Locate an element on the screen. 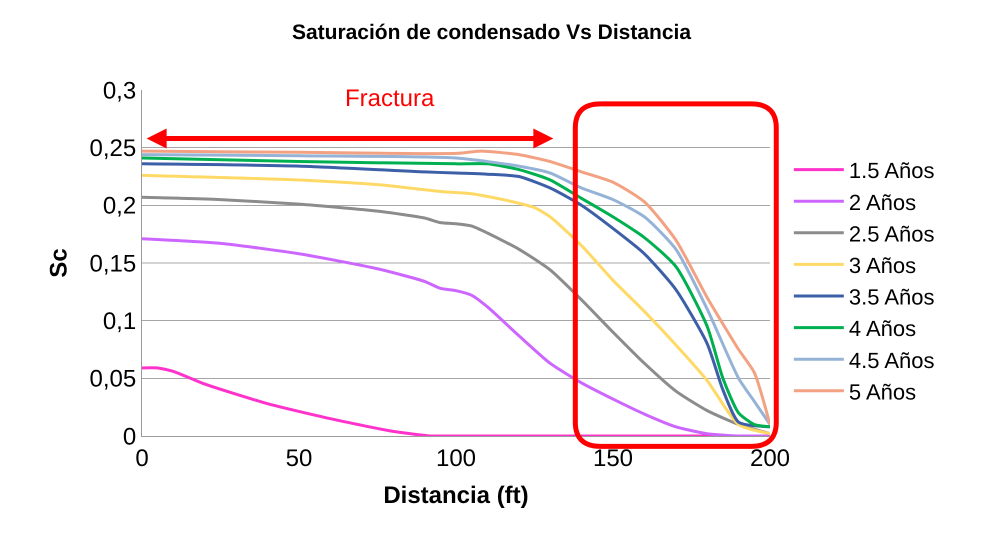 The height and width of the screenshot is (537, 983). annotation: Fractura is located at coordinates (390, 98).